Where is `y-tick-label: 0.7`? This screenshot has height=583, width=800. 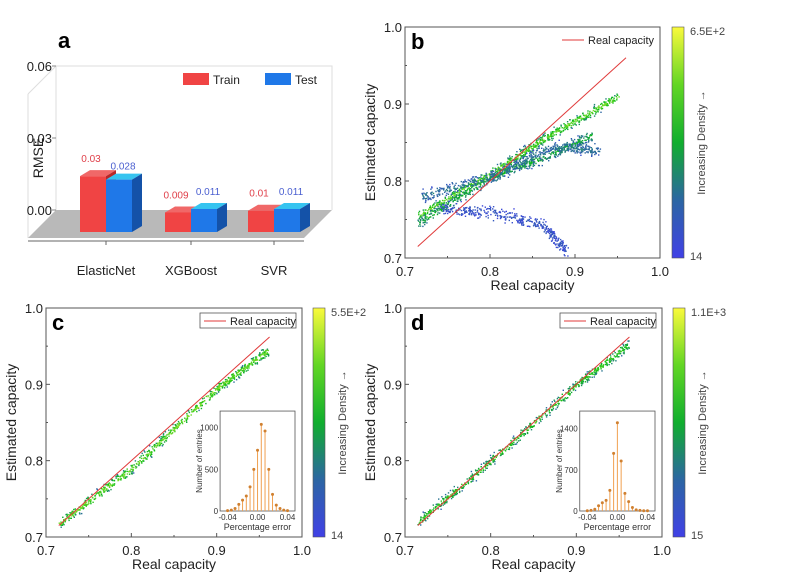
y-tick-label: 0.7 is located at coordinates (393, 258).